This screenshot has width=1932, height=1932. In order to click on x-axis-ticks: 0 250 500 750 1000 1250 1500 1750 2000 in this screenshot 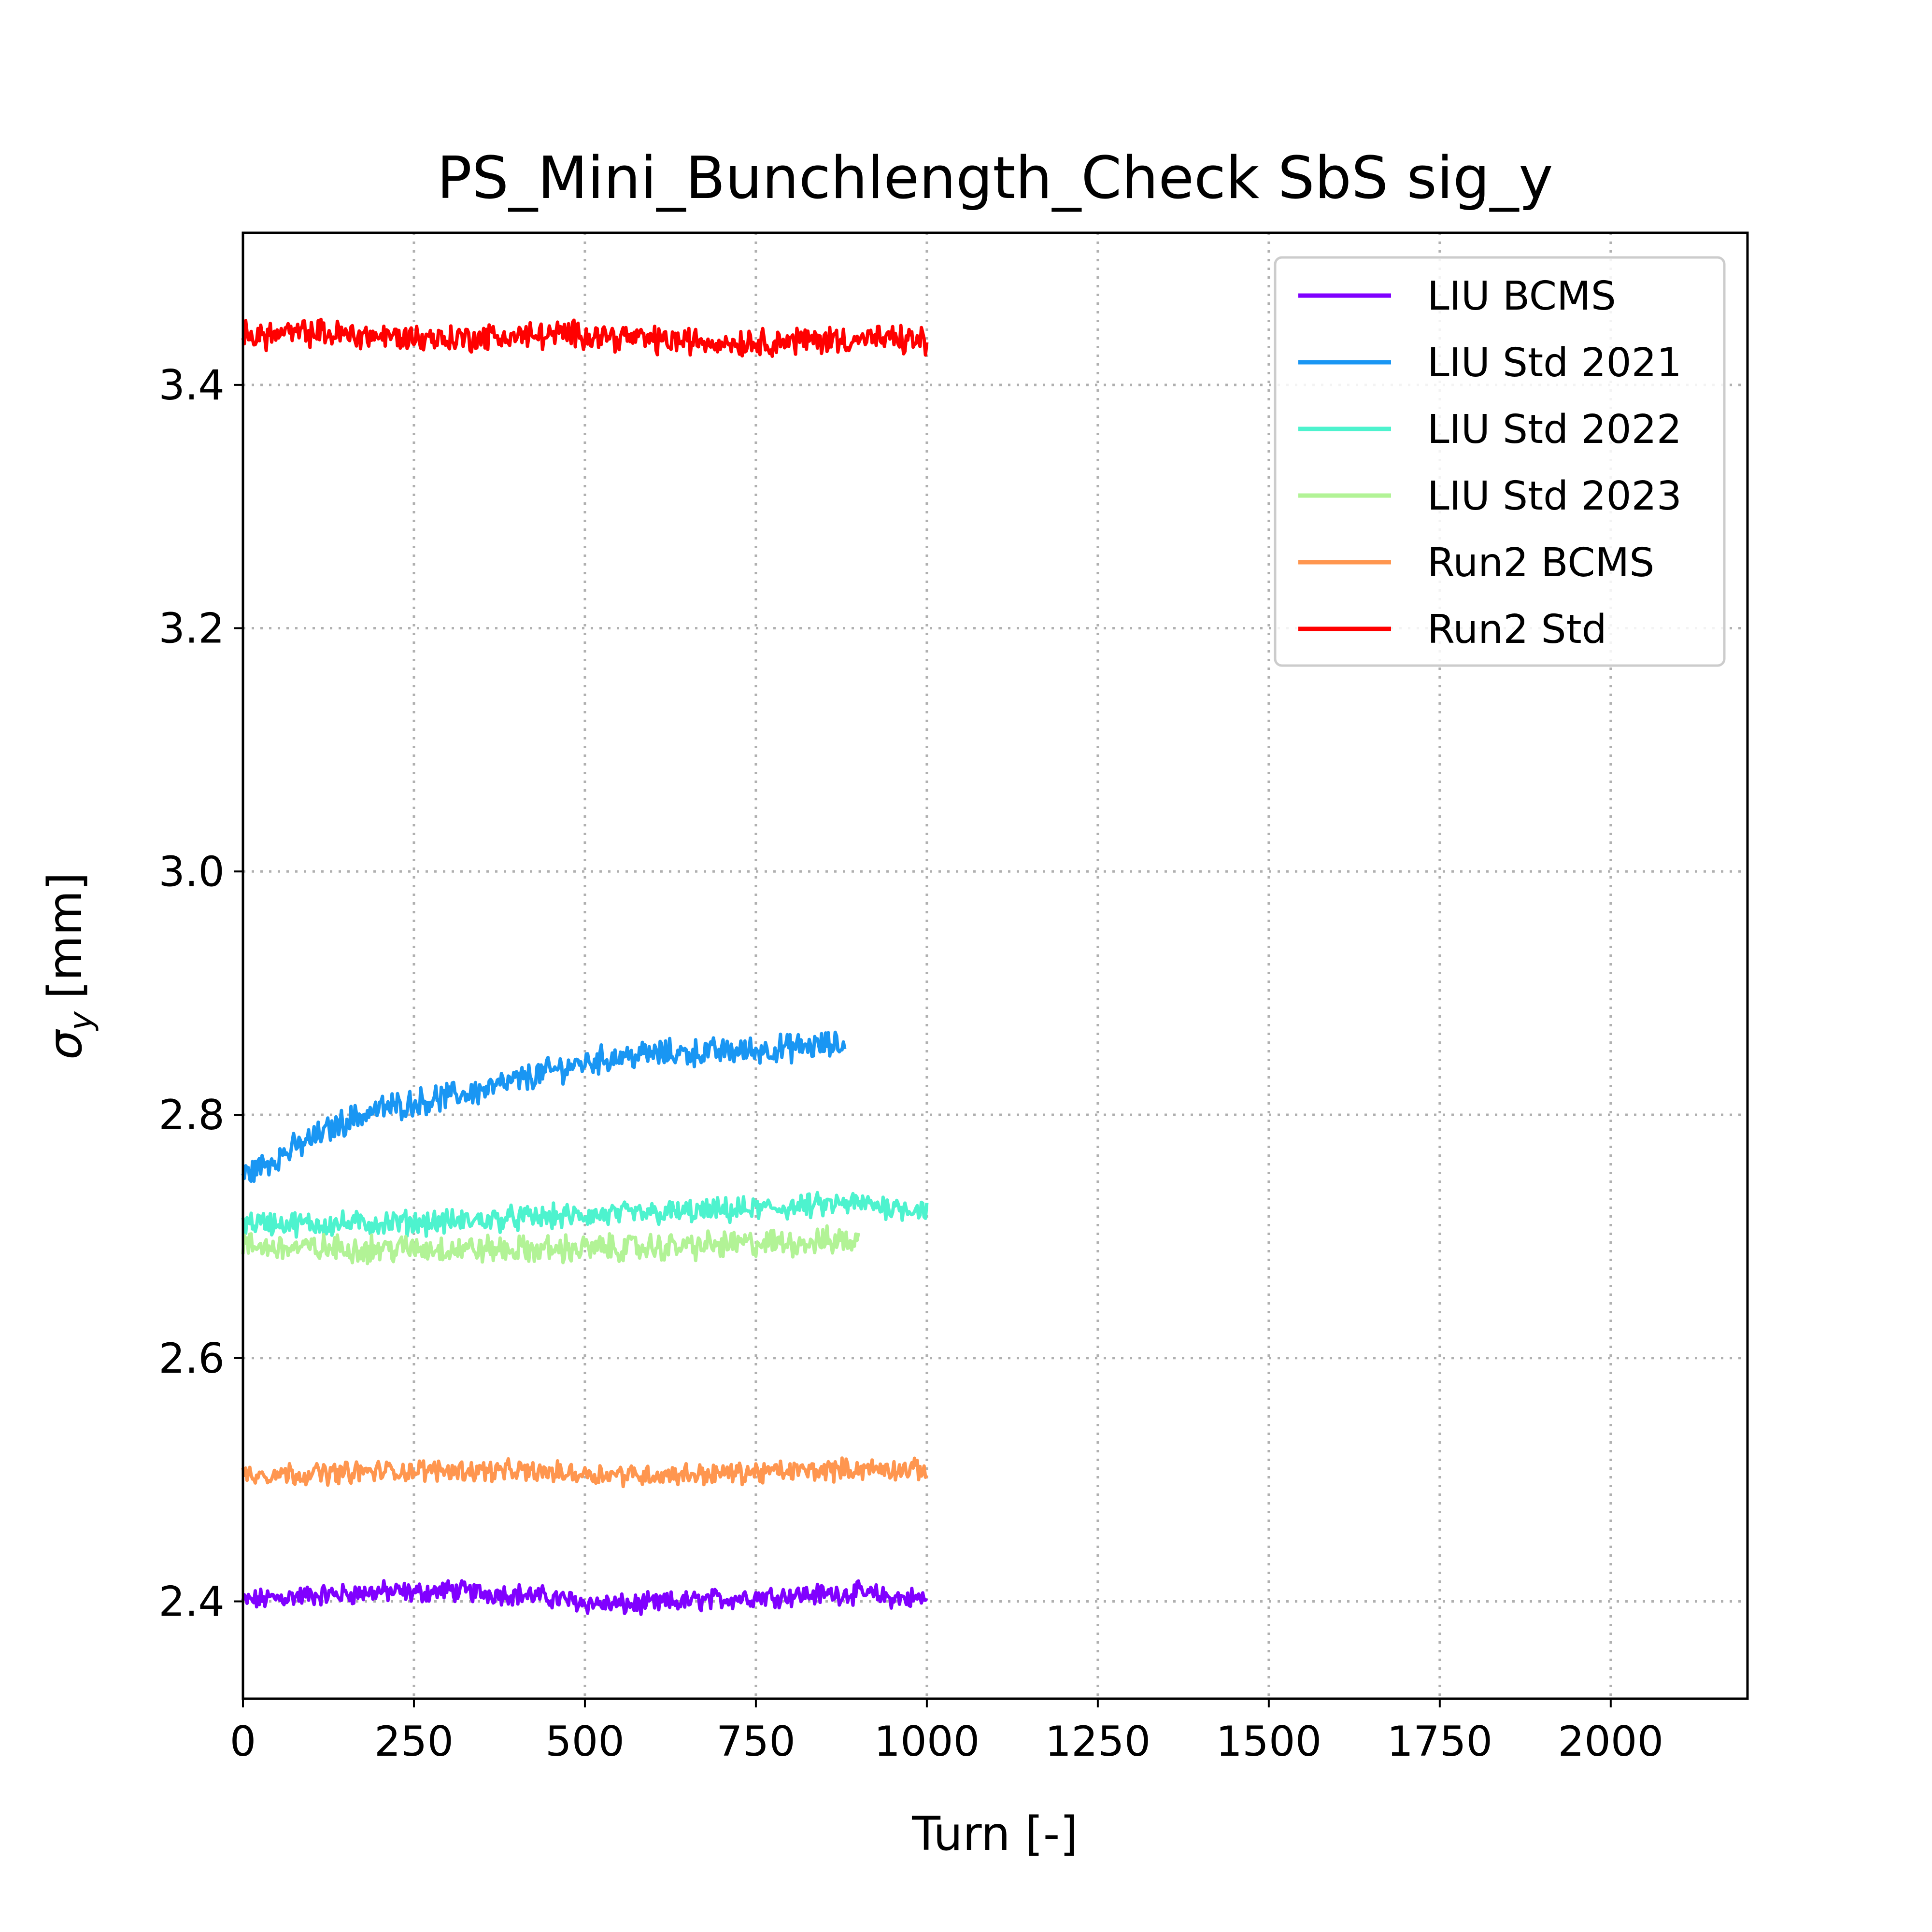, I will do `click(946, 1732)`.